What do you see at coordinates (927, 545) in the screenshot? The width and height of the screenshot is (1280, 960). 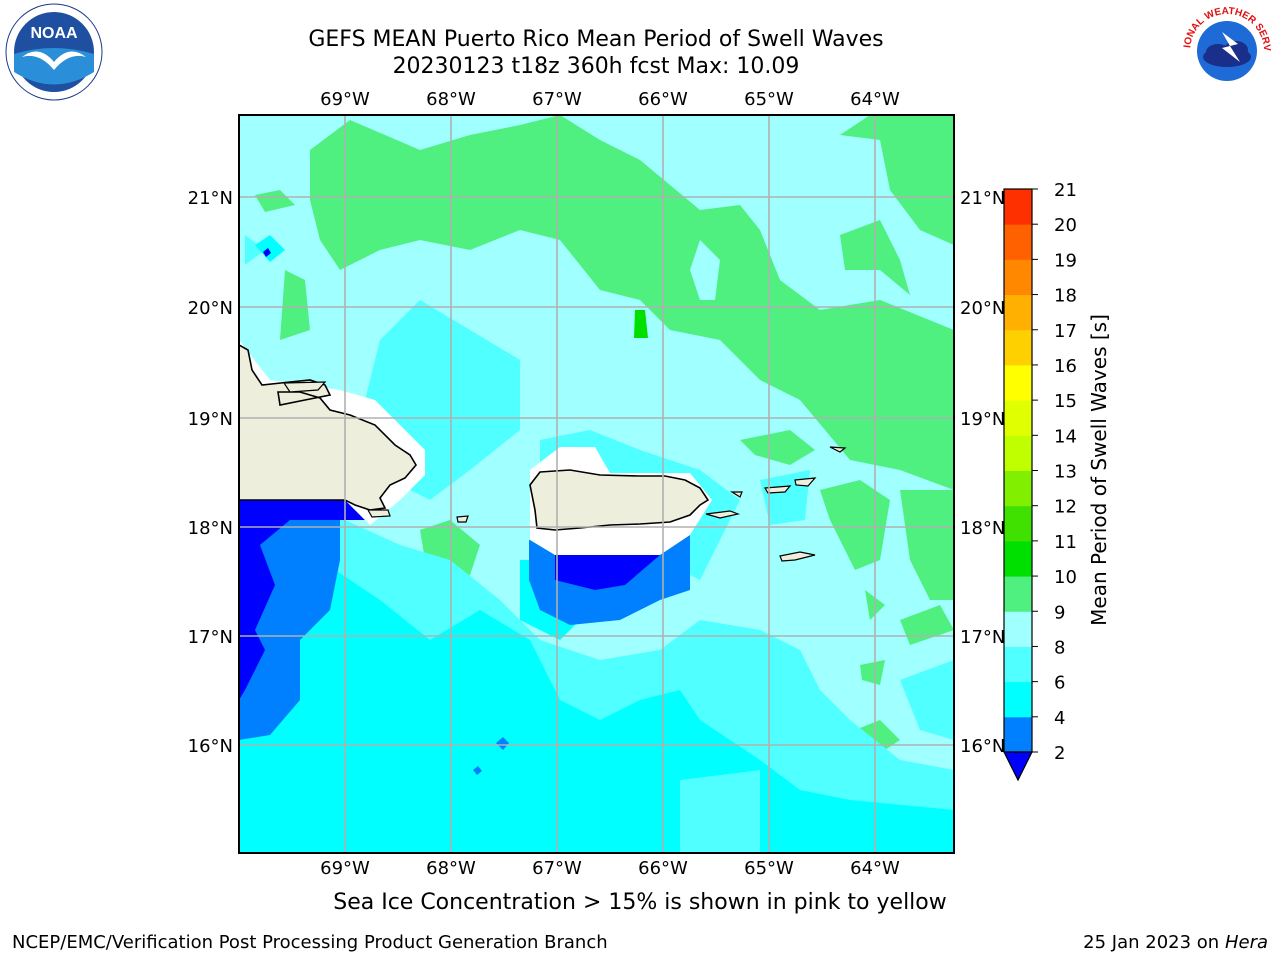 I see `field-9-10-e3` at bounding box center [927, 545].